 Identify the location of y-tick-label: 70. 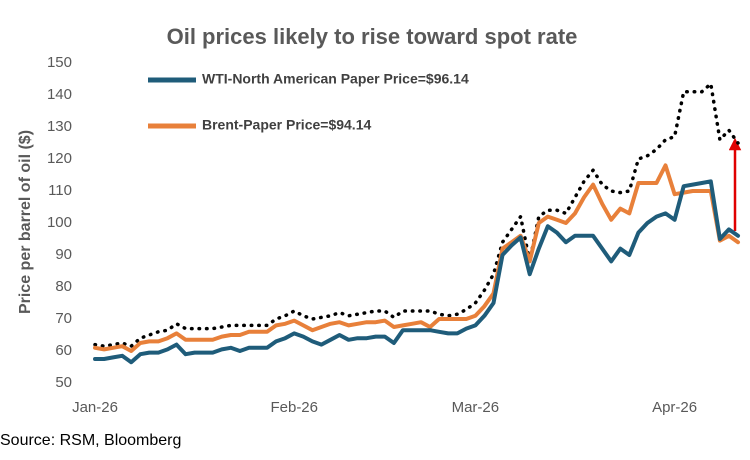
(63, 318).